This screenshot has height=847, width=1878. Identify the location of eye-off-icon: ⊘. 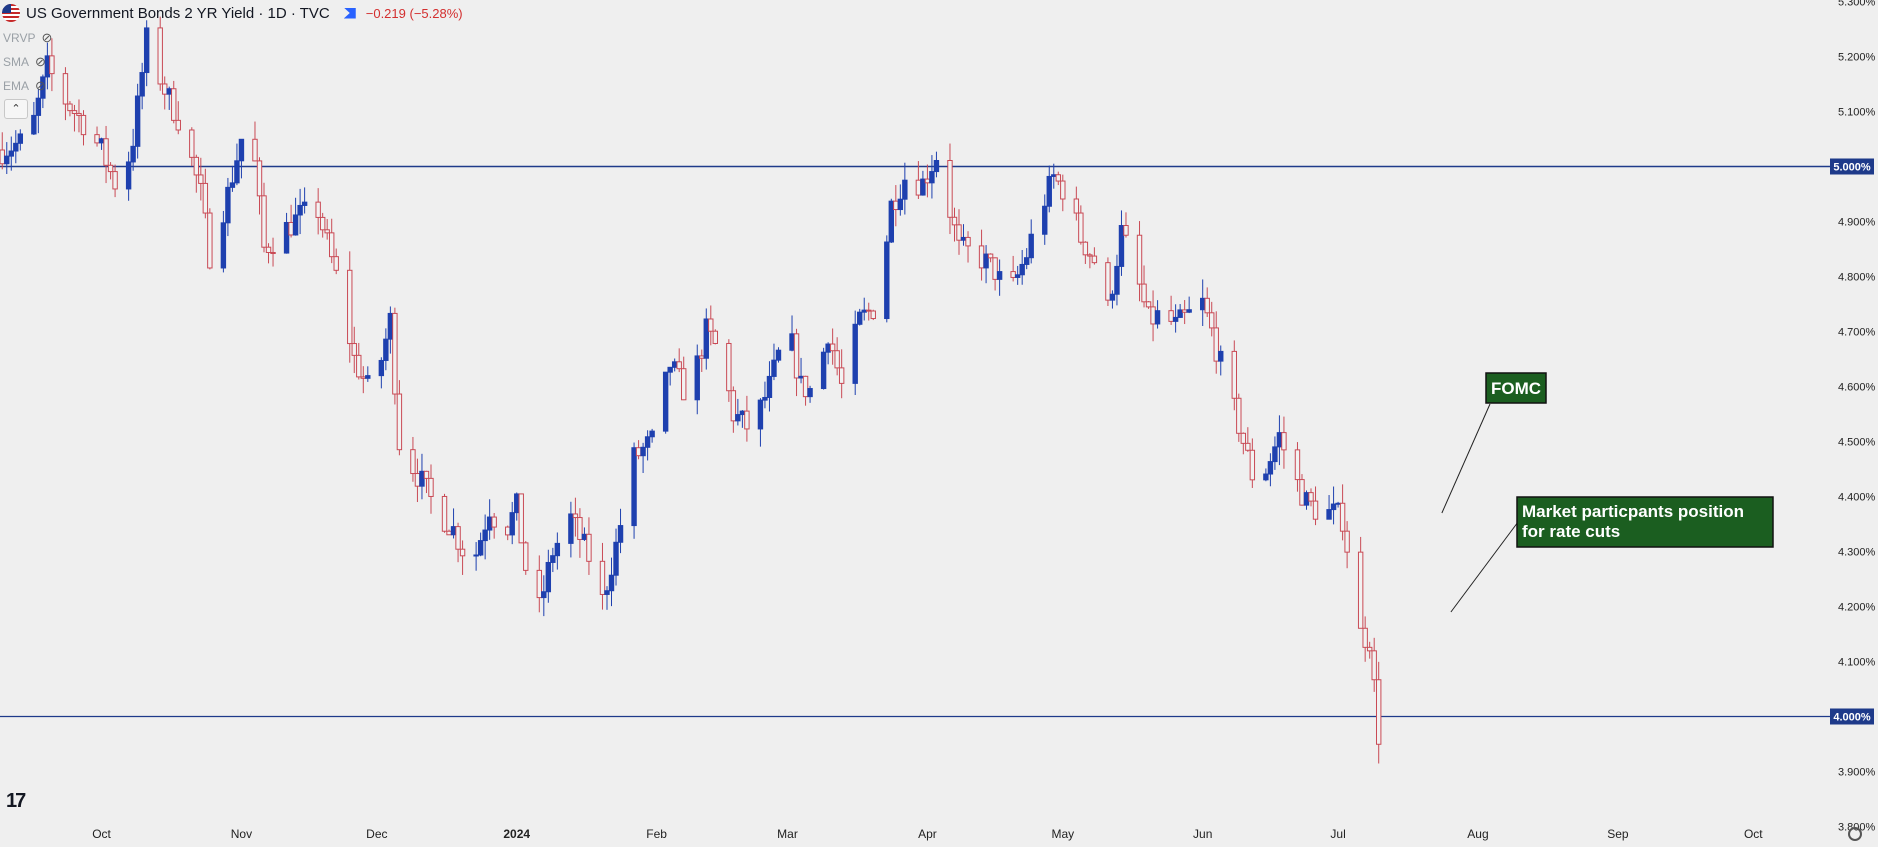
(40, 85).